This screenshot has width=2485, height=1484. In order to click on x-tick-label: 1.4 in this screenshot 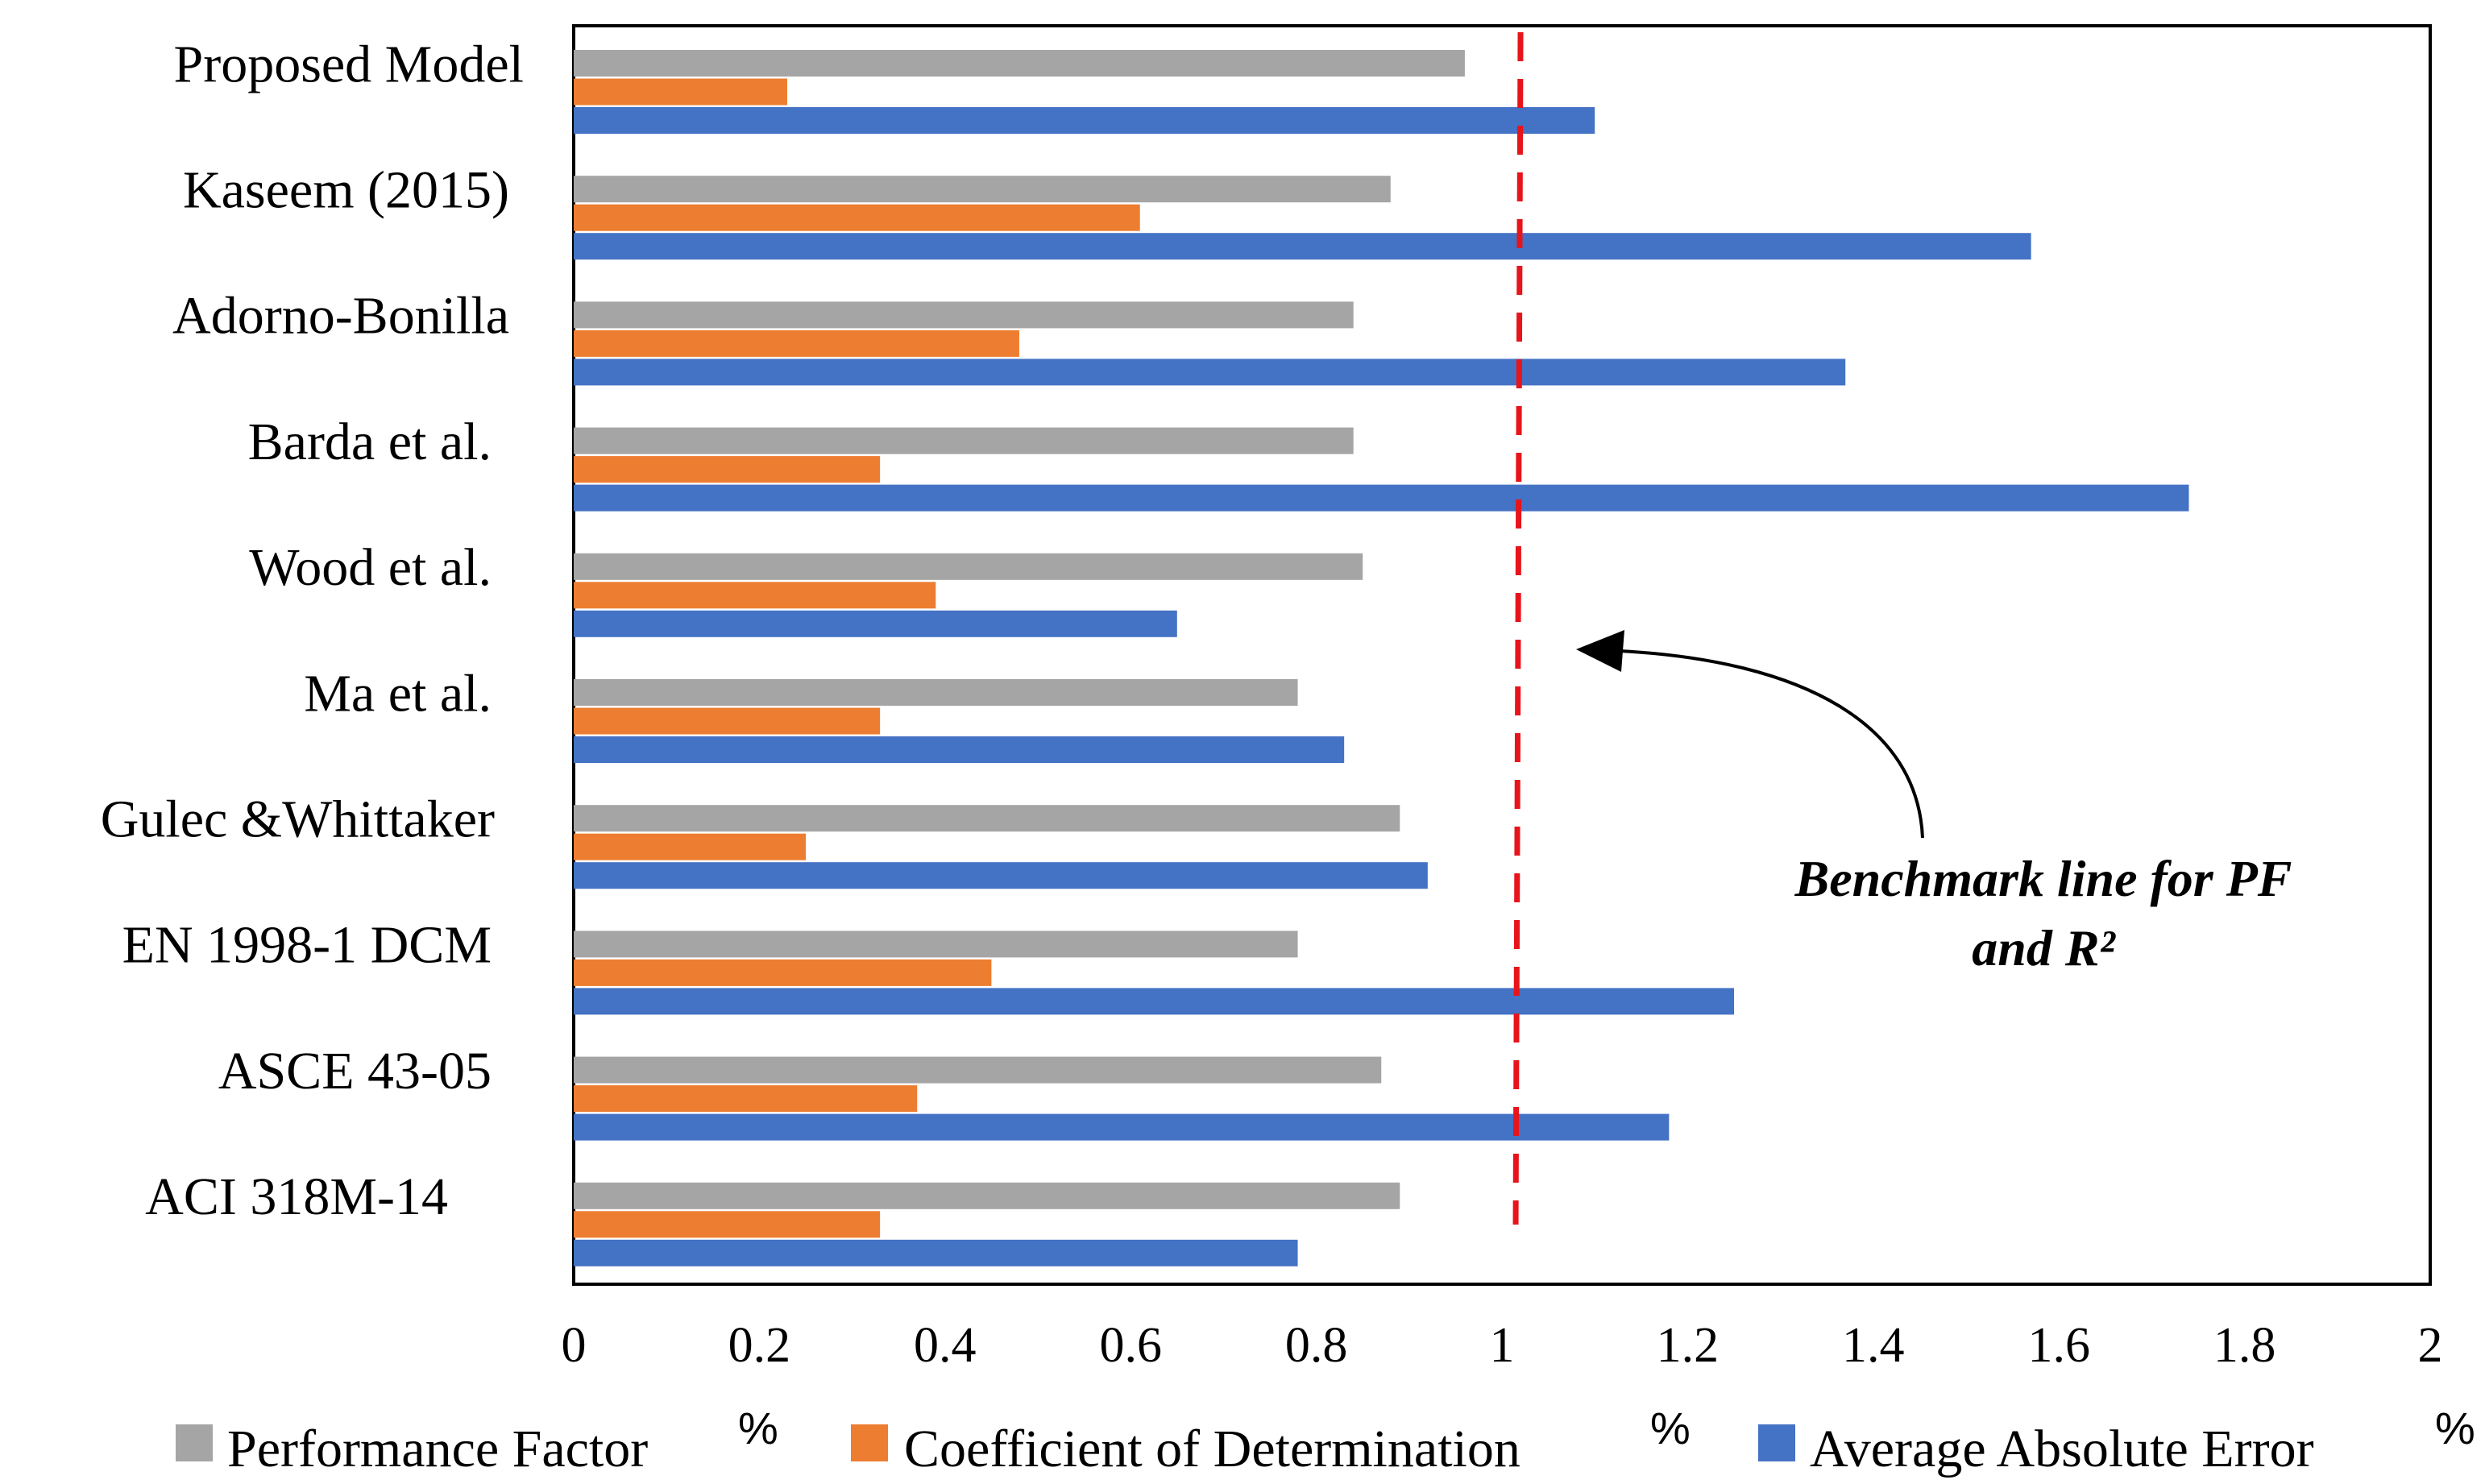, I will do `click(1874, 1345)`.